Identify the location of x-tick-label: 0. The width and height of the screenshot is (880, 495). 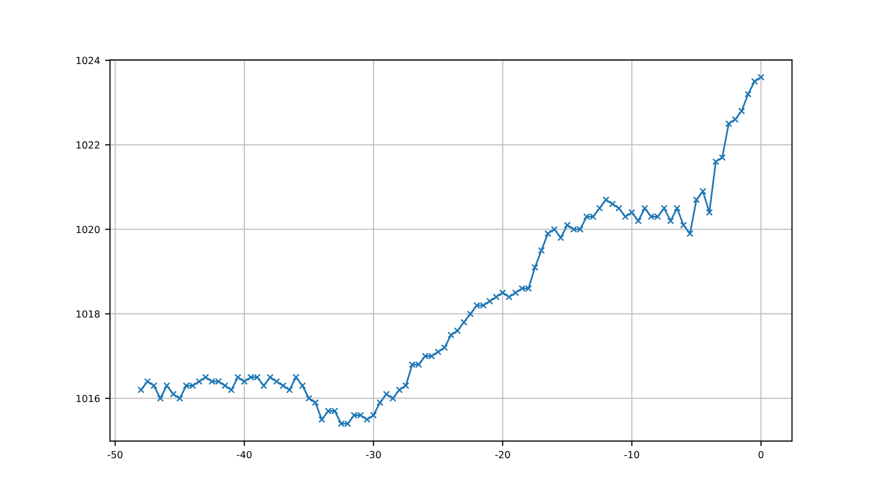
(761, 454).